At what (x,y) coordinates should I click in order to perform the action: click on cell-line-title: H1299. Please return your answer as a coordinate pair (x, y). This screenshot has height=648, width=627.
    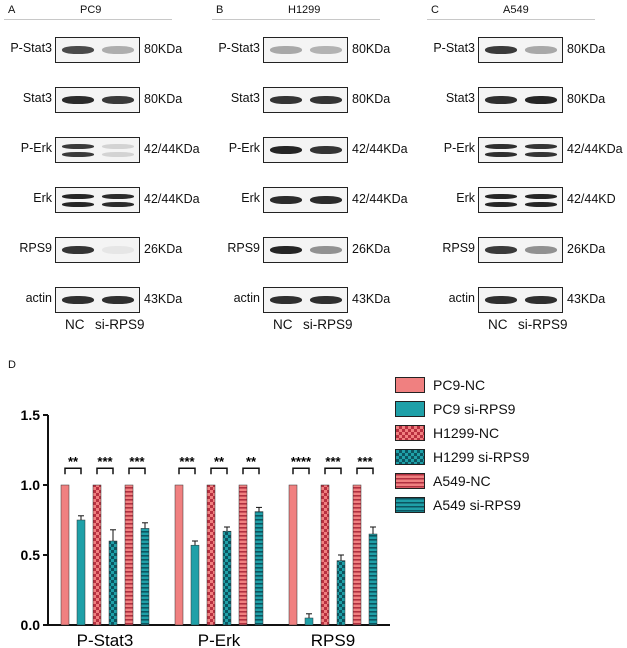
    Looking at the image, I should click on (304, 10).